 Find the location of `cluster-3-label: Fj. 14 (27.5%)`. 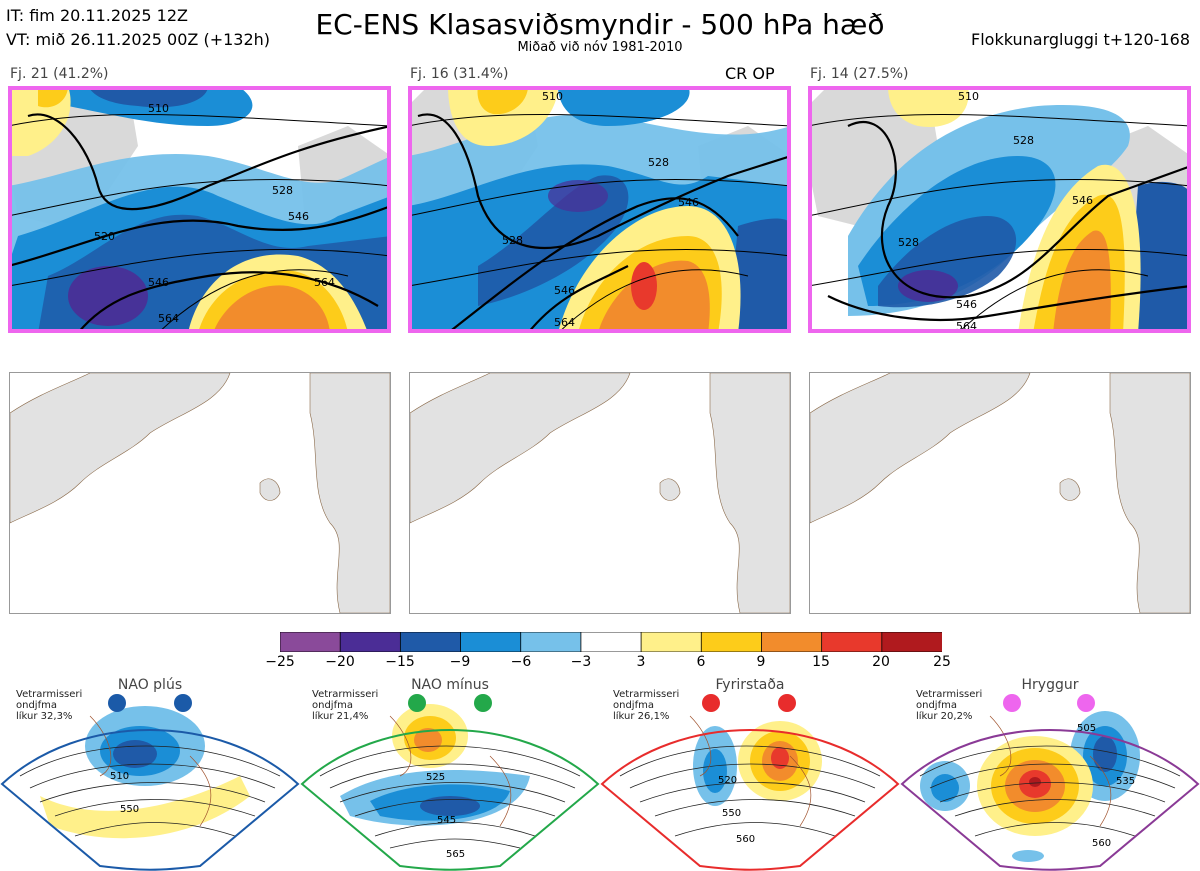

cluster-3-label: Fj. 14 (27.5%) is located at coordinates (859, 74).